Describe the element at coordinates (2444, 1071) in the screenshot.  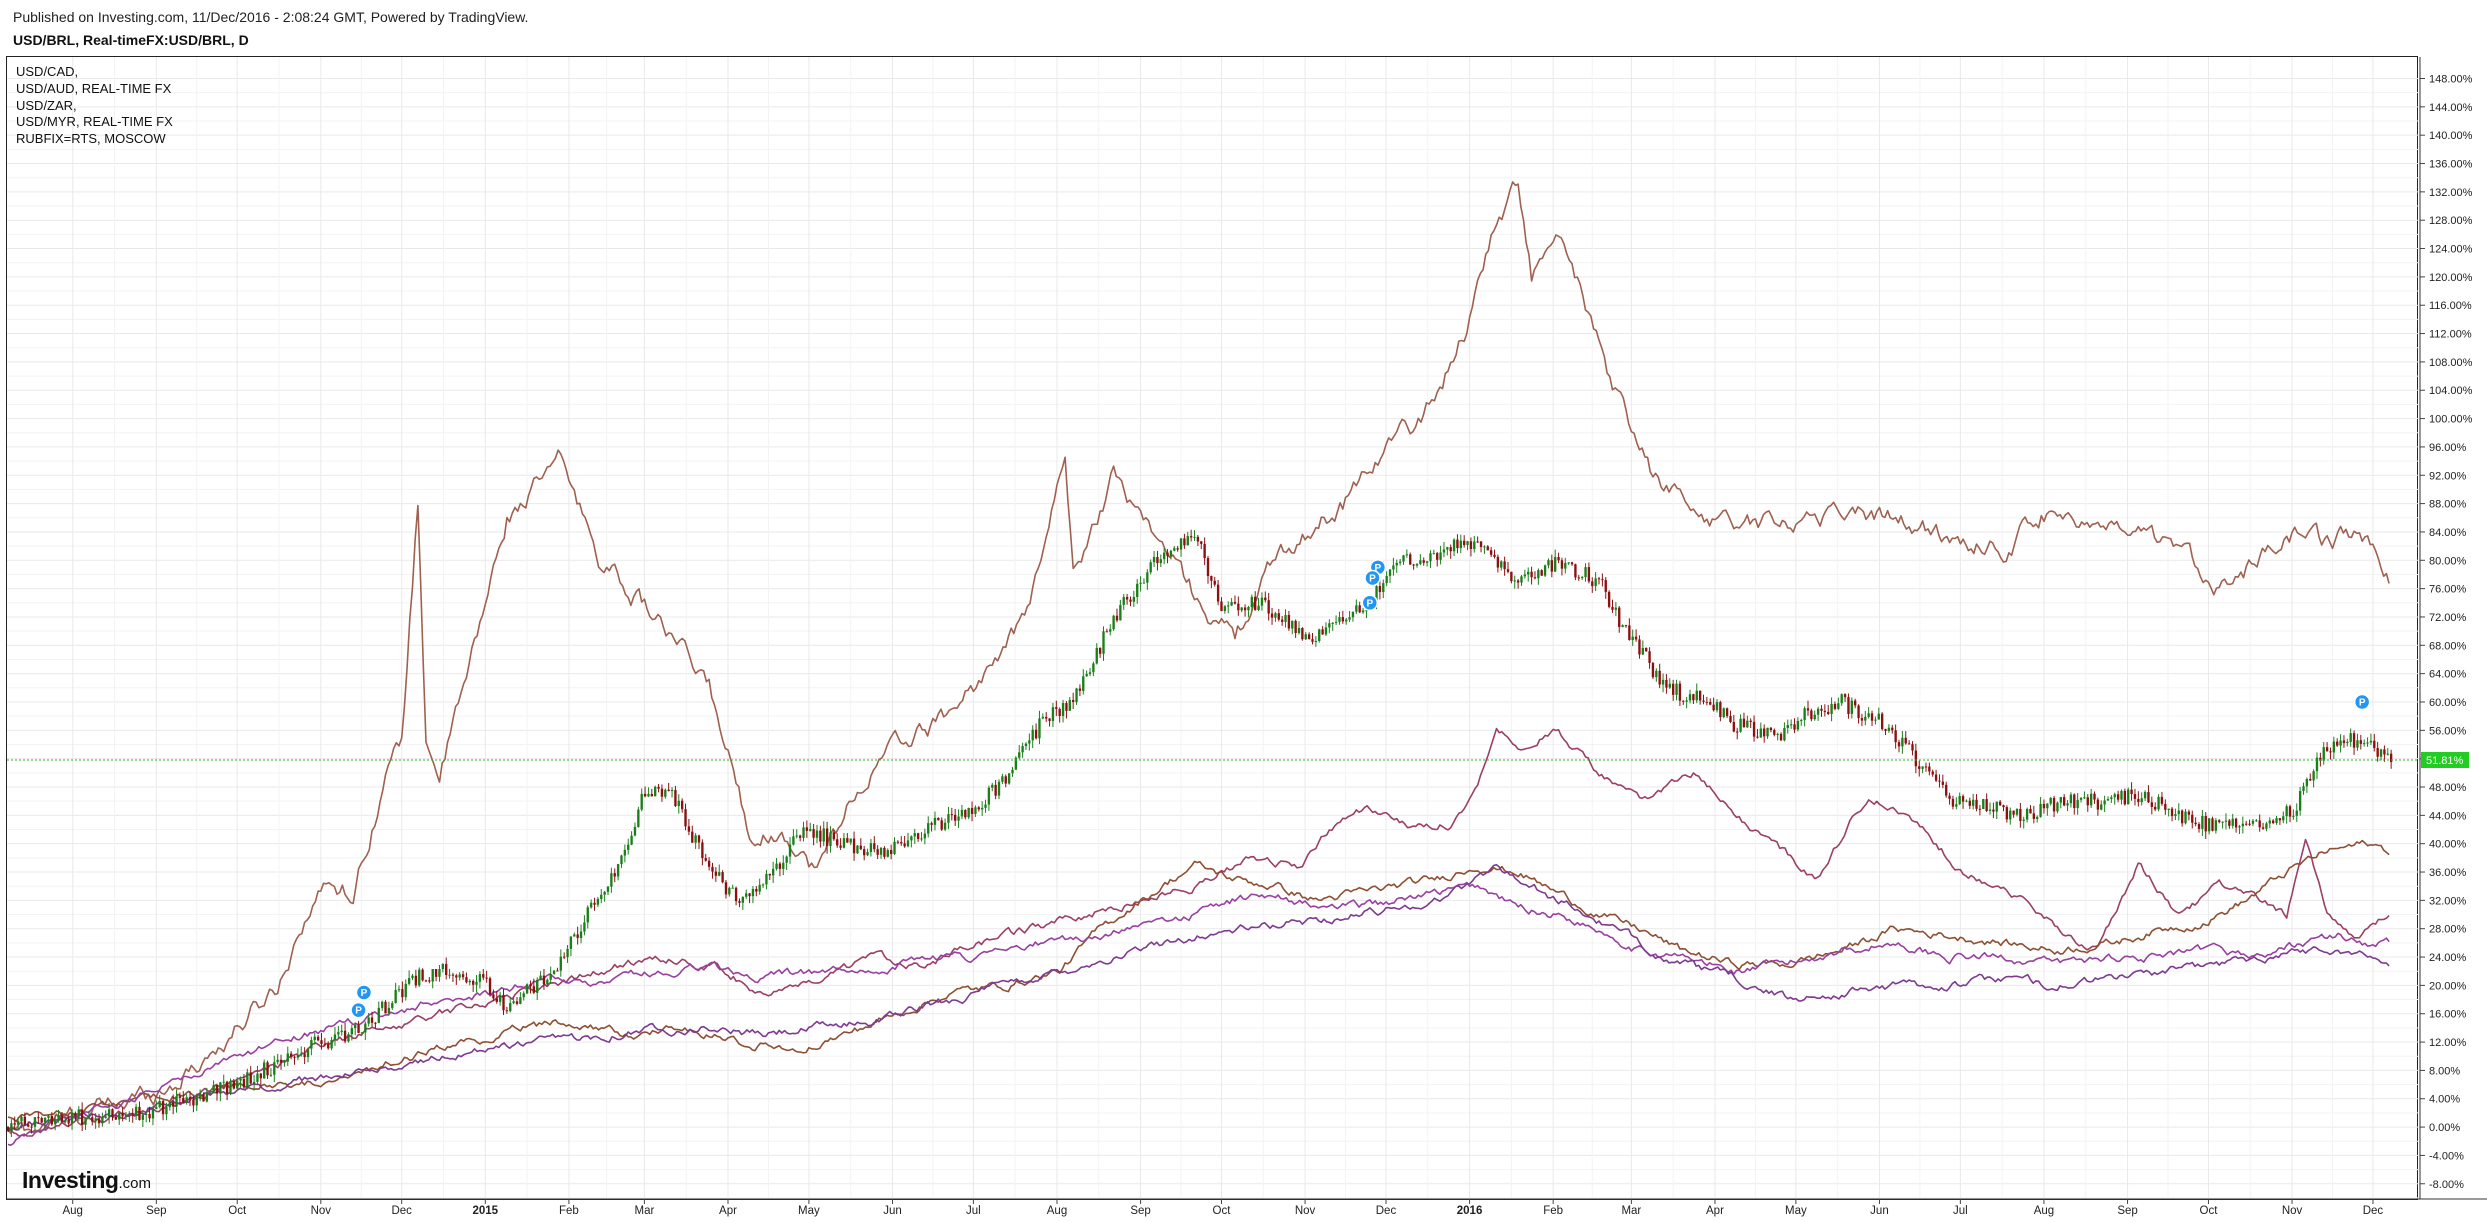
I see `y-tick-label: 8.00%` at that location.